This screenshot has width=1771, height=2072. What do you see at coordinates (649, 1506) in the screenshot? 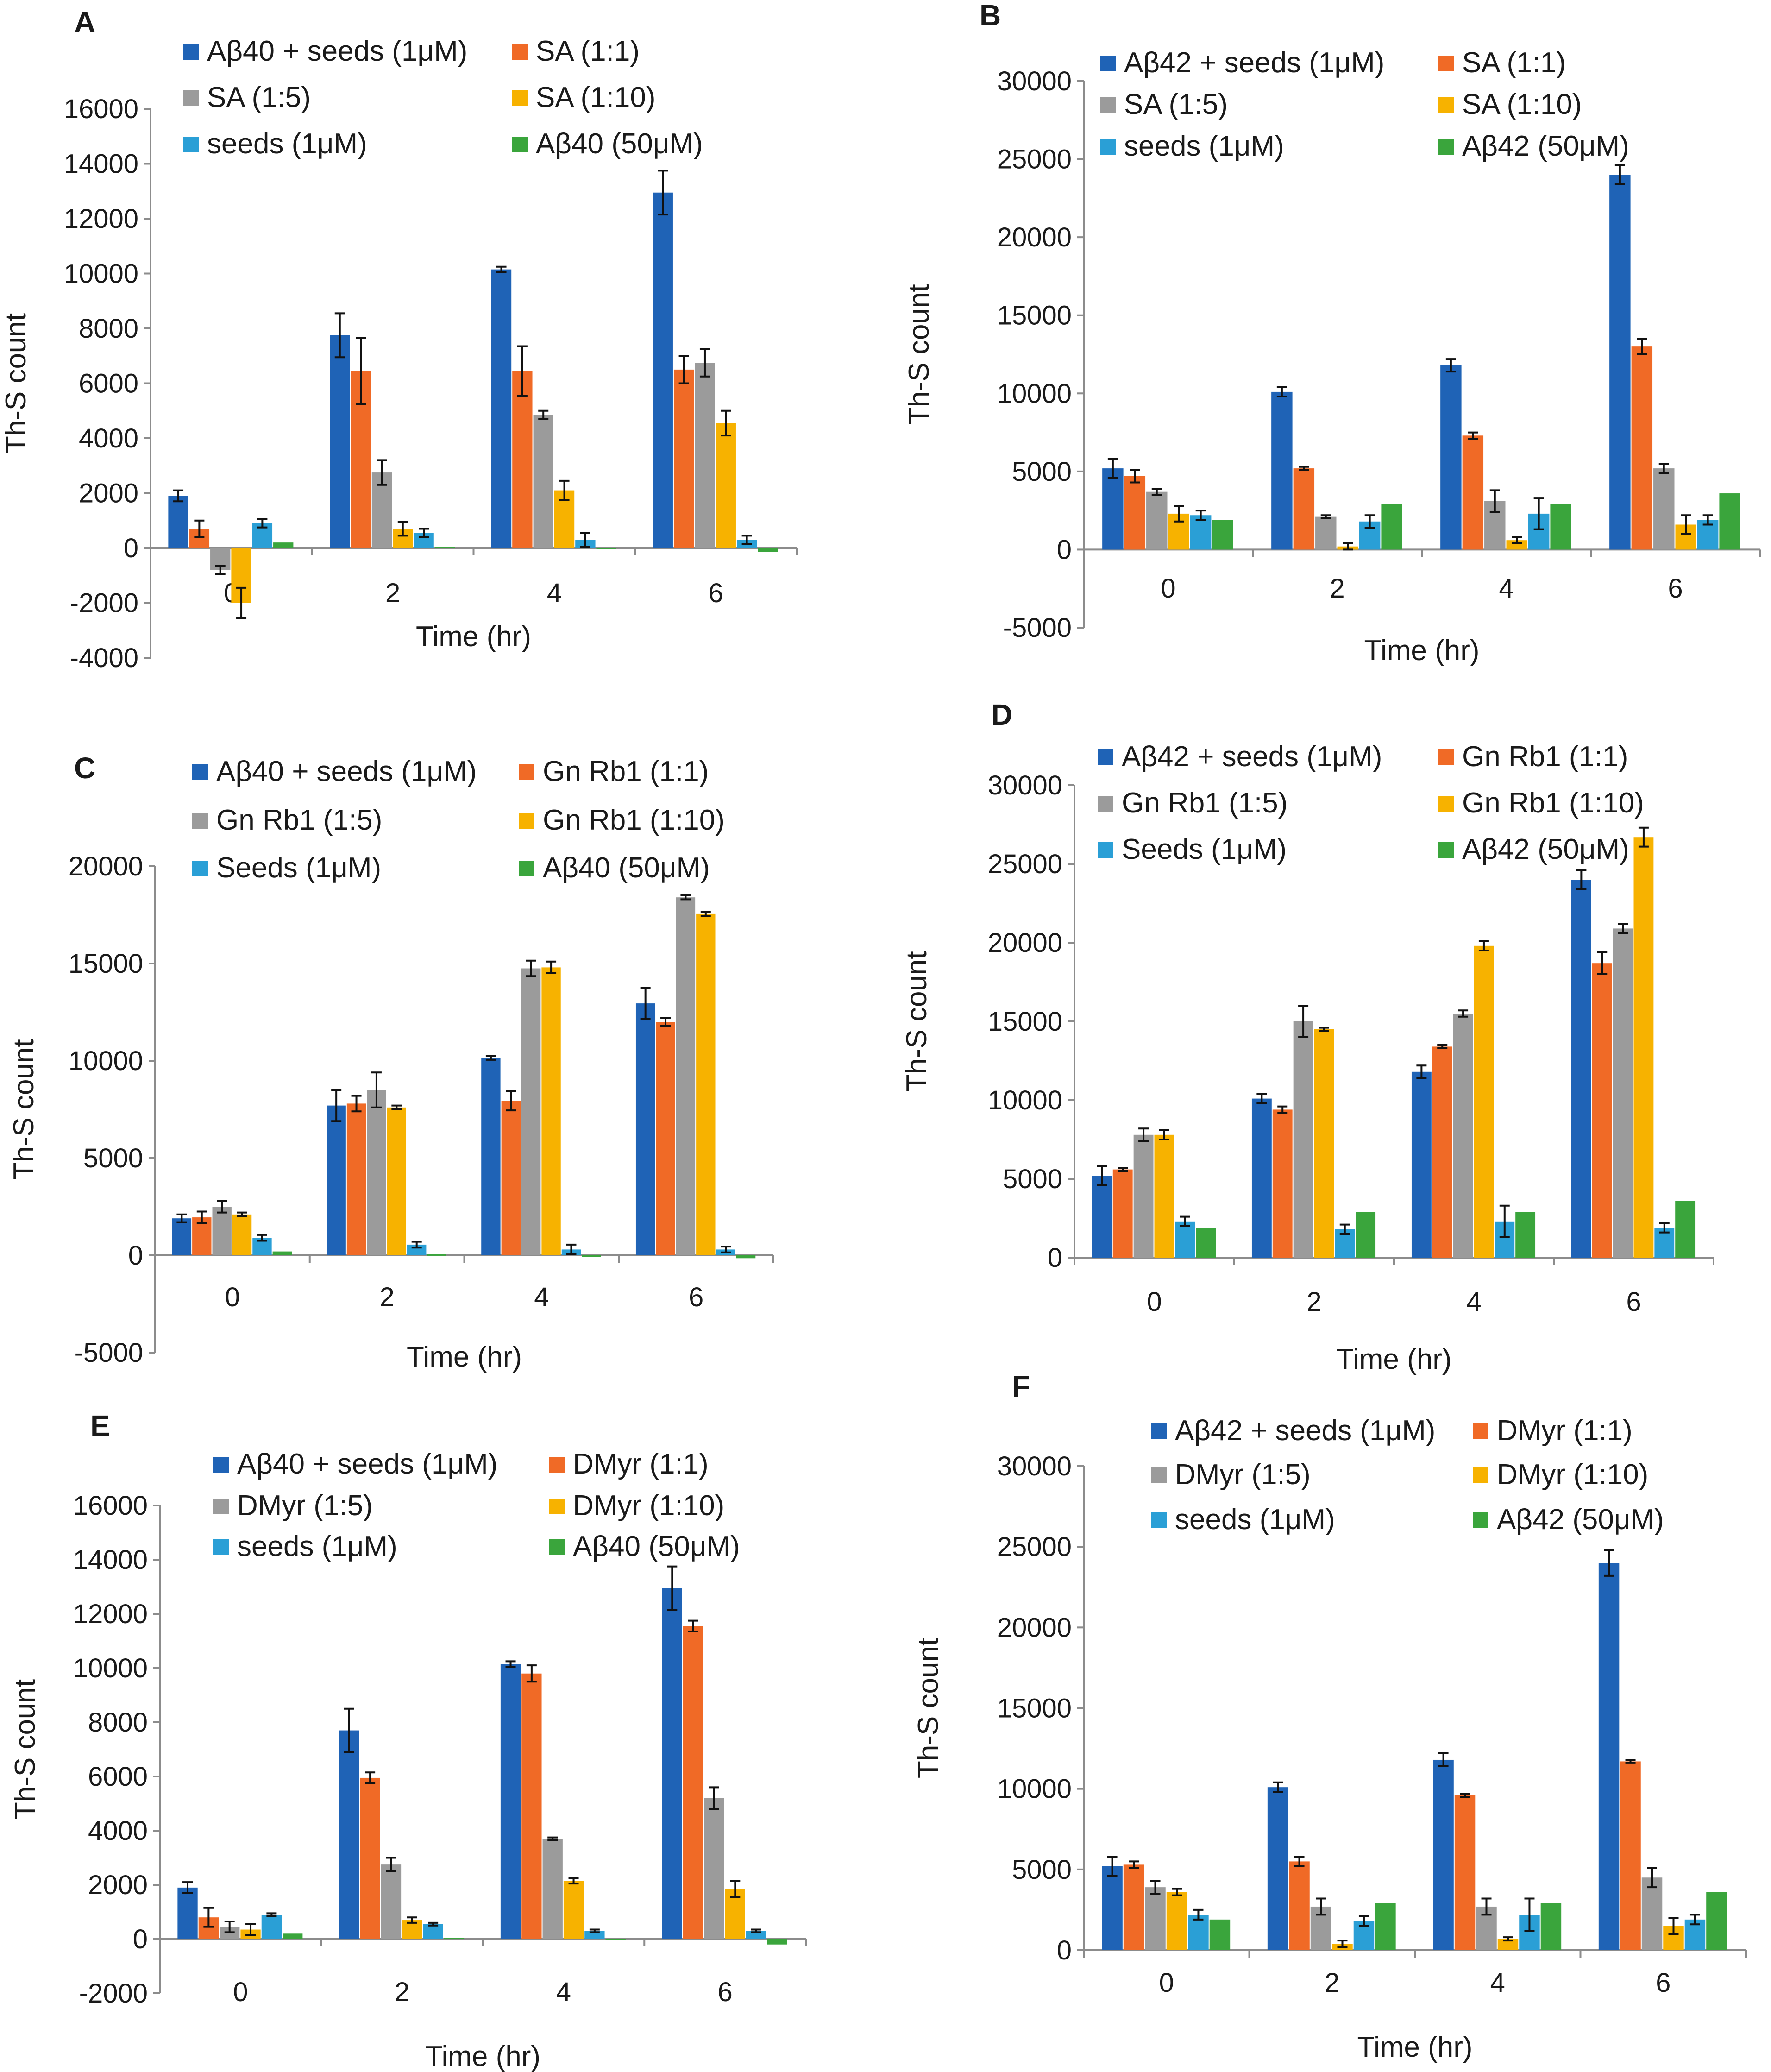
I see `legend-label: DMyr (1:10)` at bounding box center [649, 1506].